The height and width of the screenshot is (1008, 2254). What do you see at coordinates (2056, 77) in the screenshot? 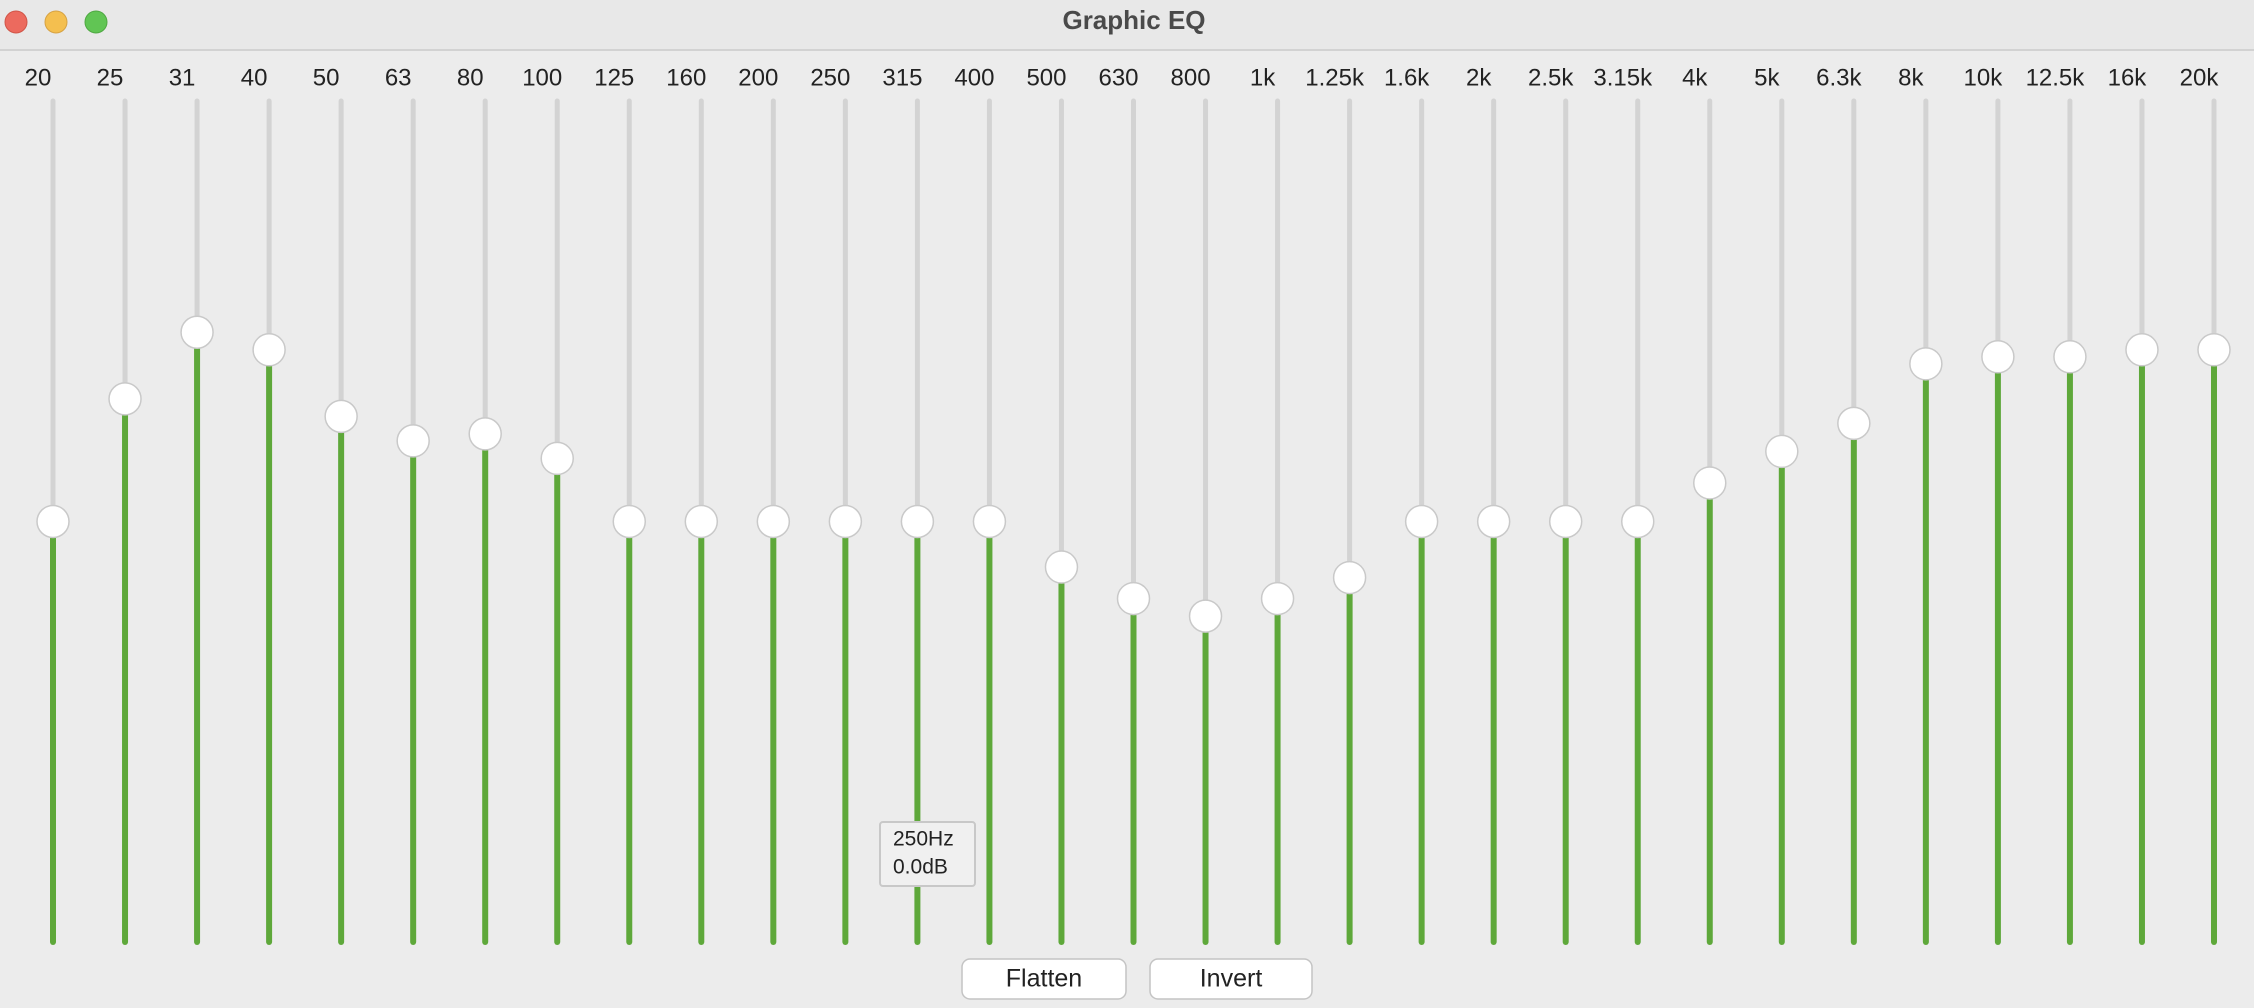
I see `band-label: 12.5k` at bounding box center [2056, 77].